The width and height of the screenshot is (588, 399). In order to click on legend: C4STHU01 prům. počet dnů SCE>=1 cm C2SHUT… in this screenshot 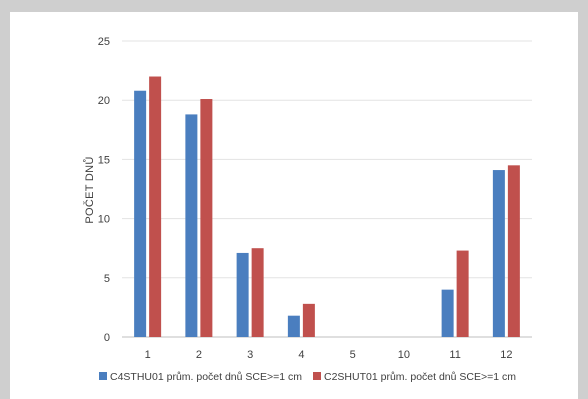, I will do `click(307, 377)`.